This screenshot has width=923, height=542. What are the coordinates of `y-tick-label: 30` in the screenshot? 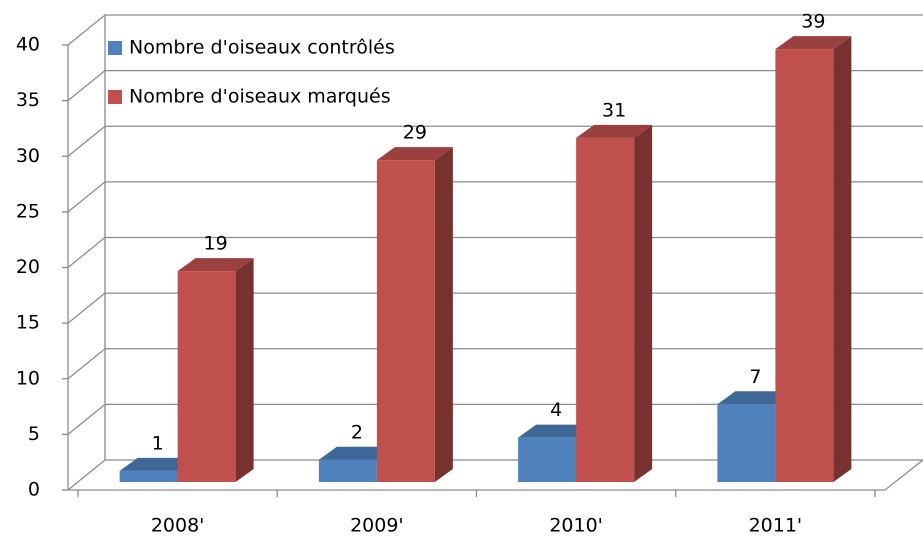 It's located at (28, 156).